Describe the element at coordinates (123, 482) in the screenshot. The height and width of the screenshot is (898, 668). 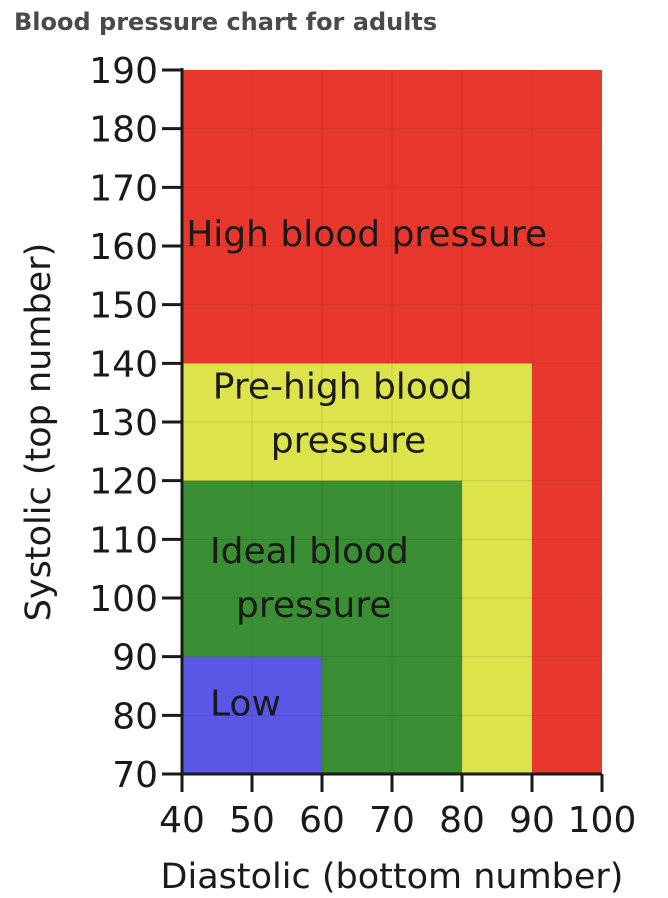
I see `y-tick-label: 120` at that location.